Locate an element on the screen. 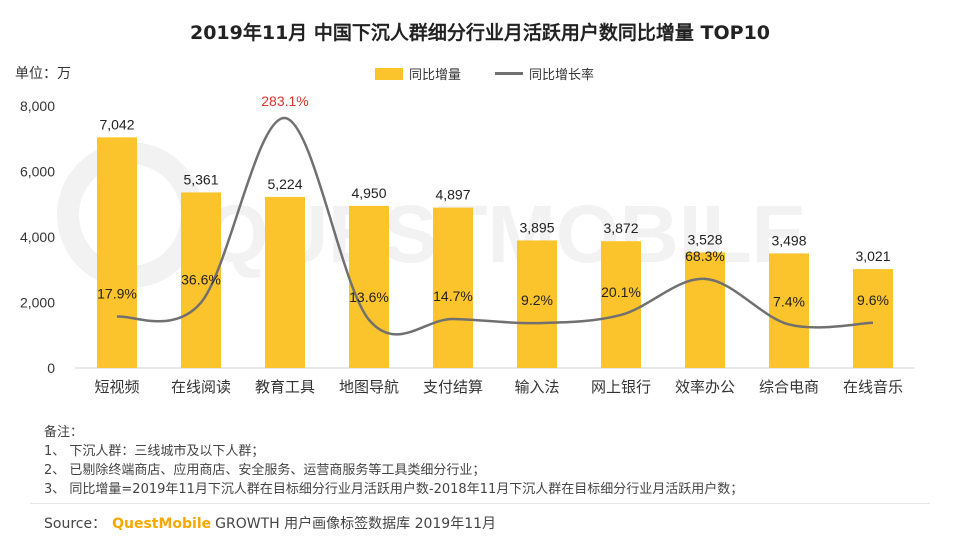  x-tick-label: 网上银行 is located at coordinates (621, 387).